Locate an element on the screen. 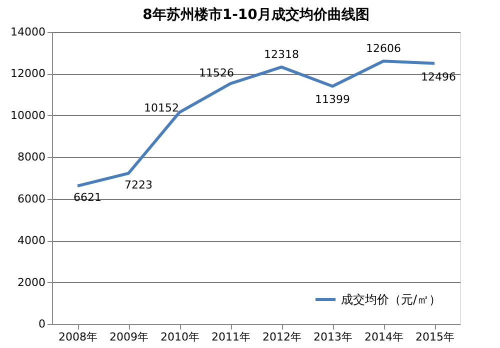 This screenshot has height=348, width=500. data-label: 12496 is located at coordinates (438, 77).